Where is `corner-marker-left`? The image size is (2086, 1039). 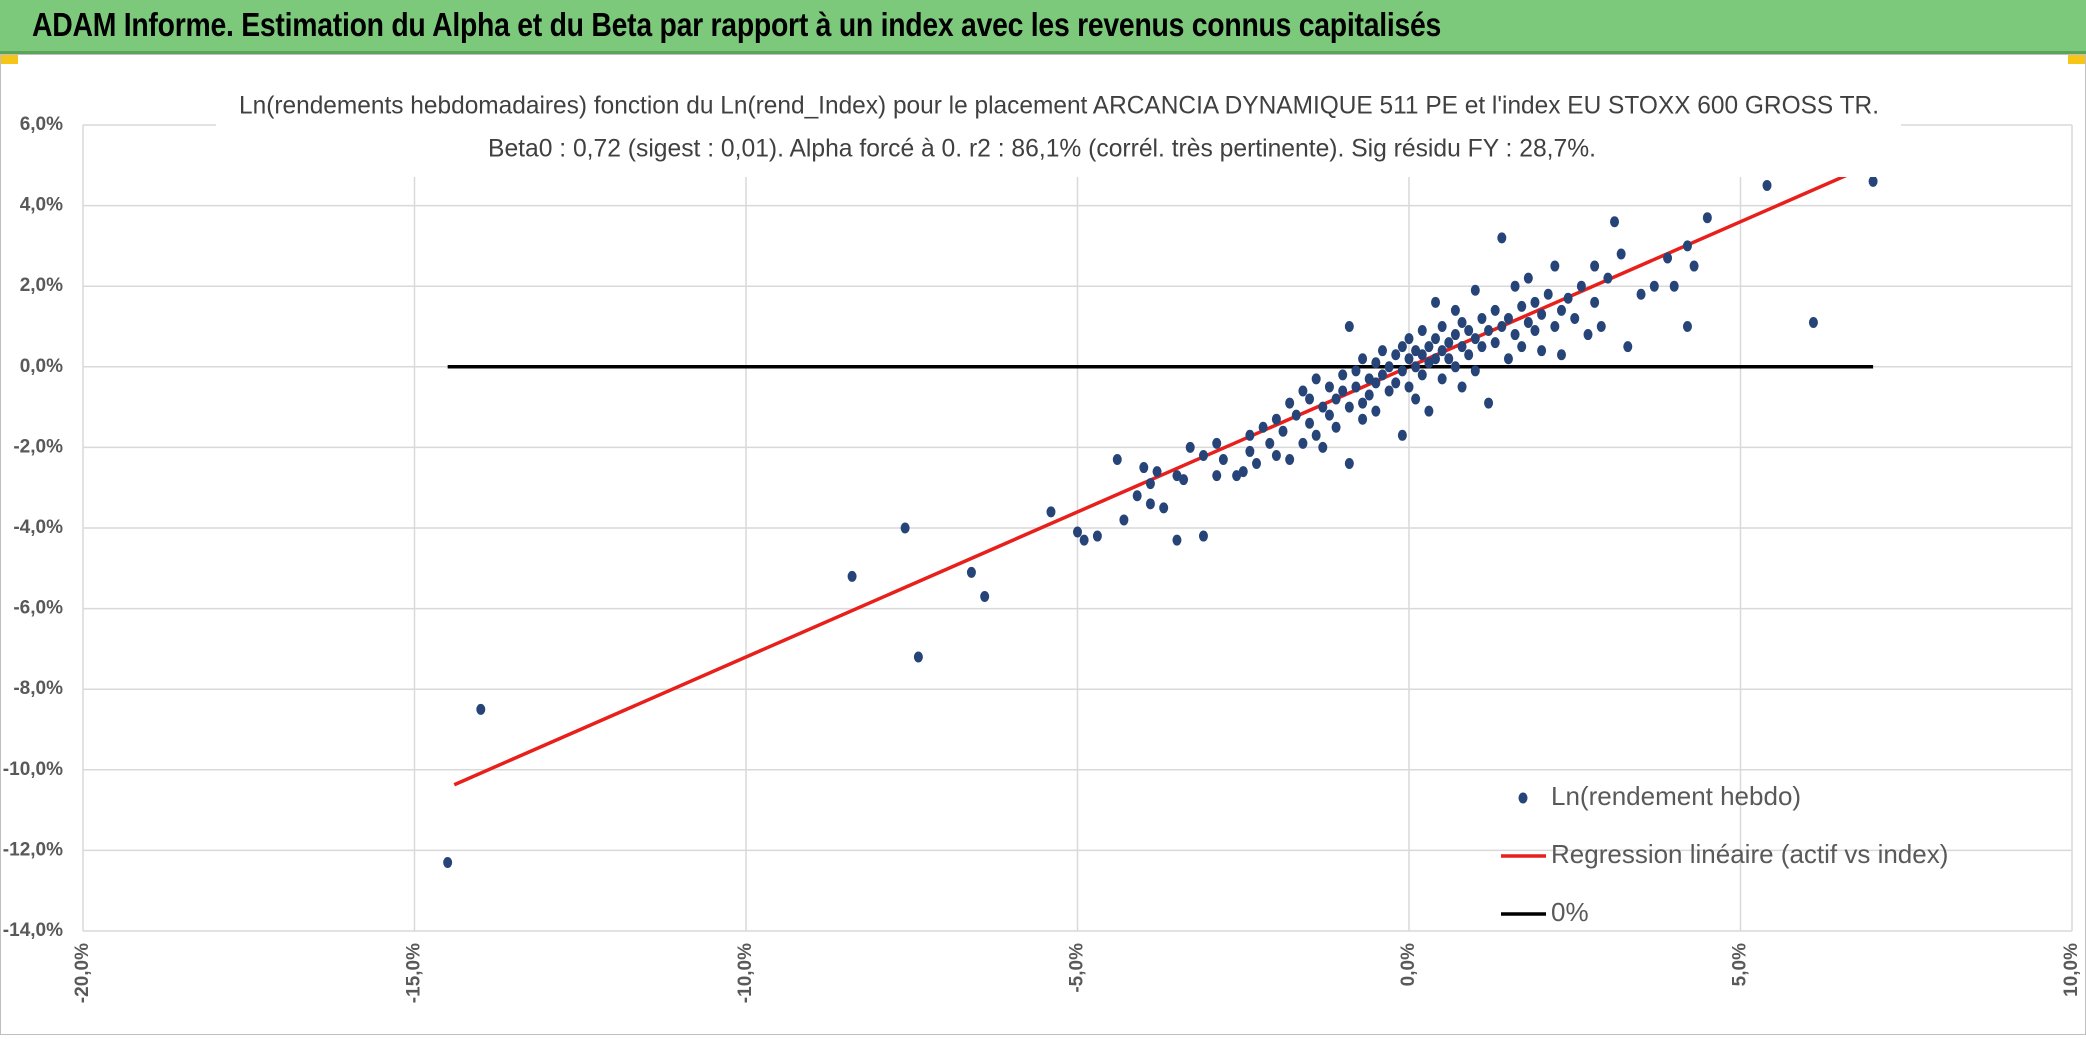 corner-marker-left is located at coordinates (9, 59).